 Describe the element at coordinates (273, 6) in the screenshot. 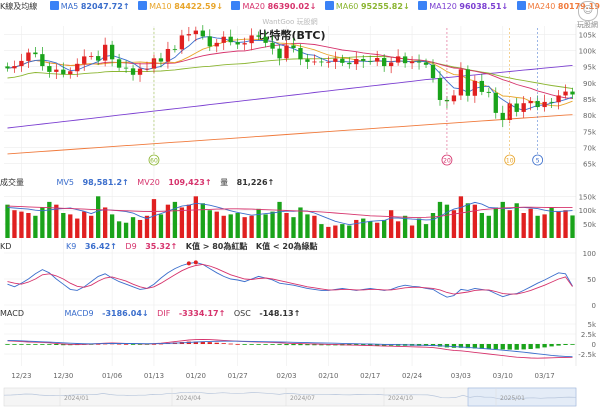

I see `ma20-toggle: MA20 86390.02↓` at that location.